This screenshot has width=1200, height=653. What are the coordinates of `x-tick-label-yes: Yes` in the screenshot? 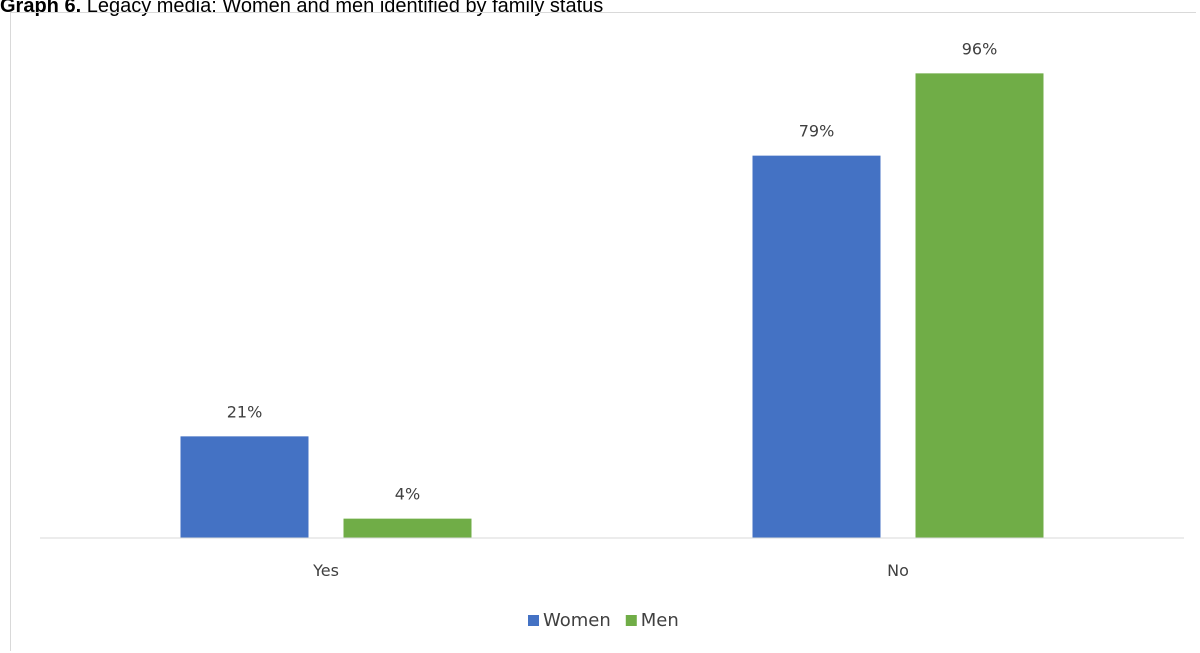 It's located at (325, 570).